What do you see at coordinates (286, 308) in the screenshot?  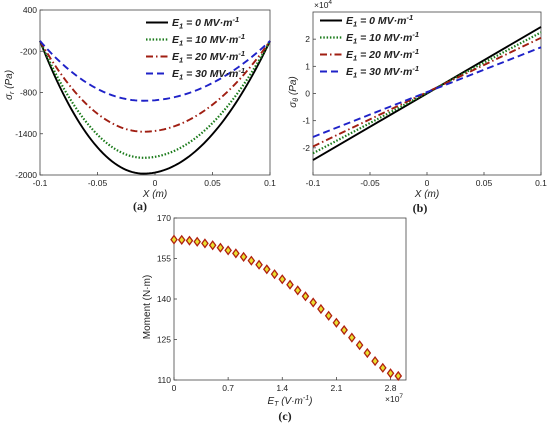 I see `panel-c-markers` at bounding box center [286, 308].